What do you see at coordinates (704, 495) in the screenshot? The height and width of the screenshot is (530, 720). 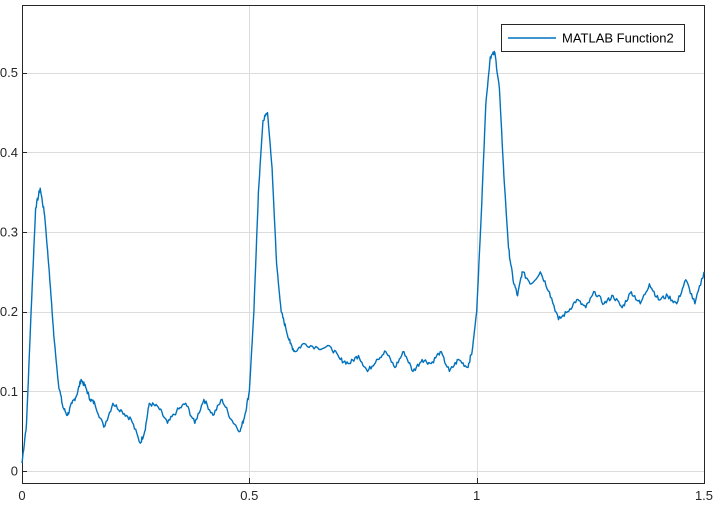 I see `x-tick-label: 1.5` at bounding box center [704, 495].